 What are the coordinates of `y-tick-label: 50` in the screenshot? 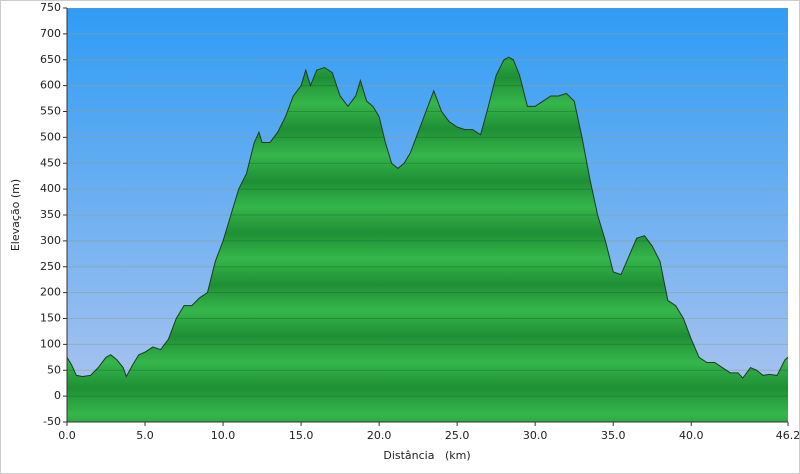 It's located at (54, 369).